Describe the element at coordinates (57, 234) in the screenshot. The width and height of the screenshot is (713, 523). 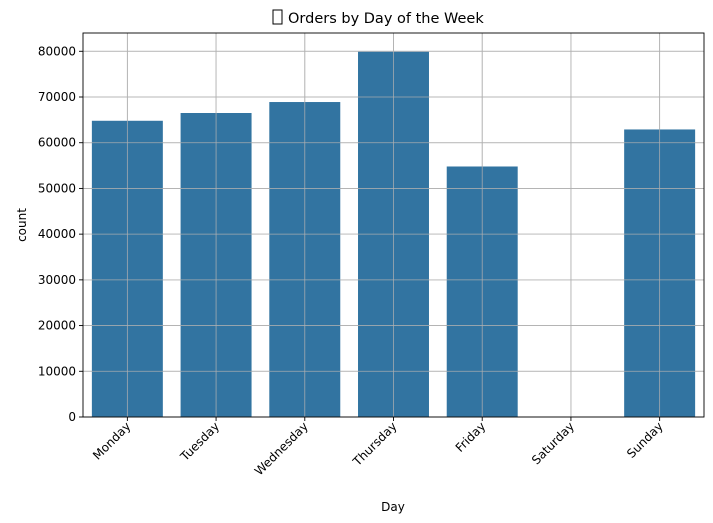
I see `y-tick-label: 40000` at that location.